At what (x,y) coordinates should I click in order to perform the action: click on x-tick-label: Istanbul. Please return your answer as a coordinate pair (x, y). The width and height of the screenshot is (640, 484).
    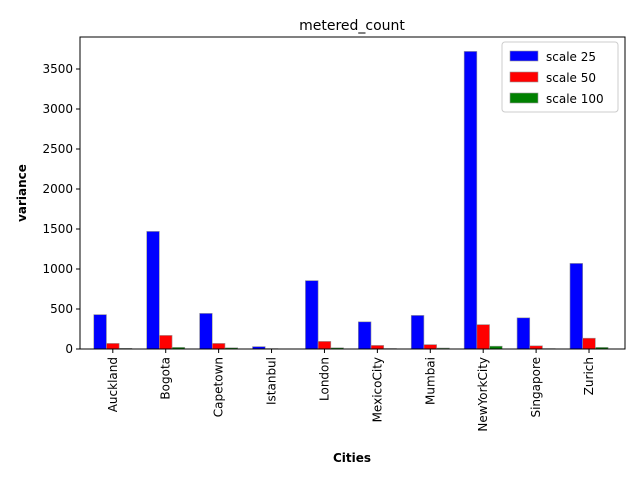
    Looking at the image, I should click on (272, 381).